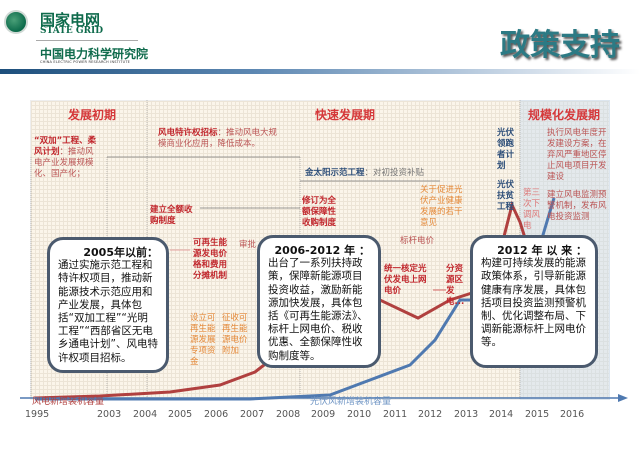 The image size is (640, 456). What do you see at coordinates (532, 209) in the screenshot?
I see `ann-third-cut: 第三次下调风电` at bounding box center [532, 209].